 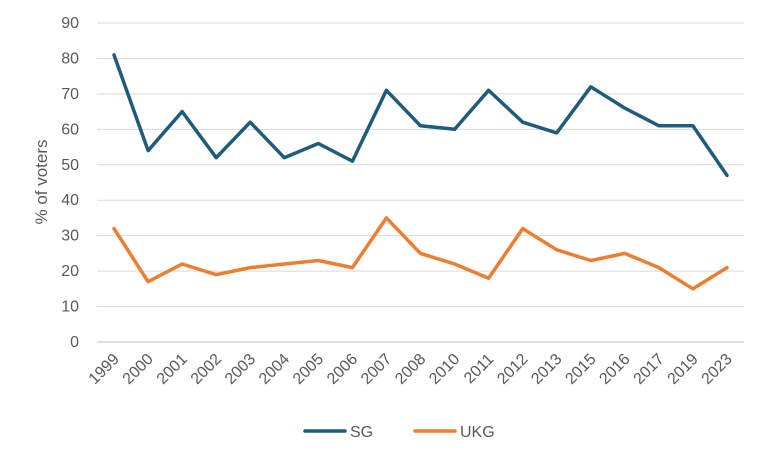 I want to click on y-tick-label: 30, so click(x=70, y=236).